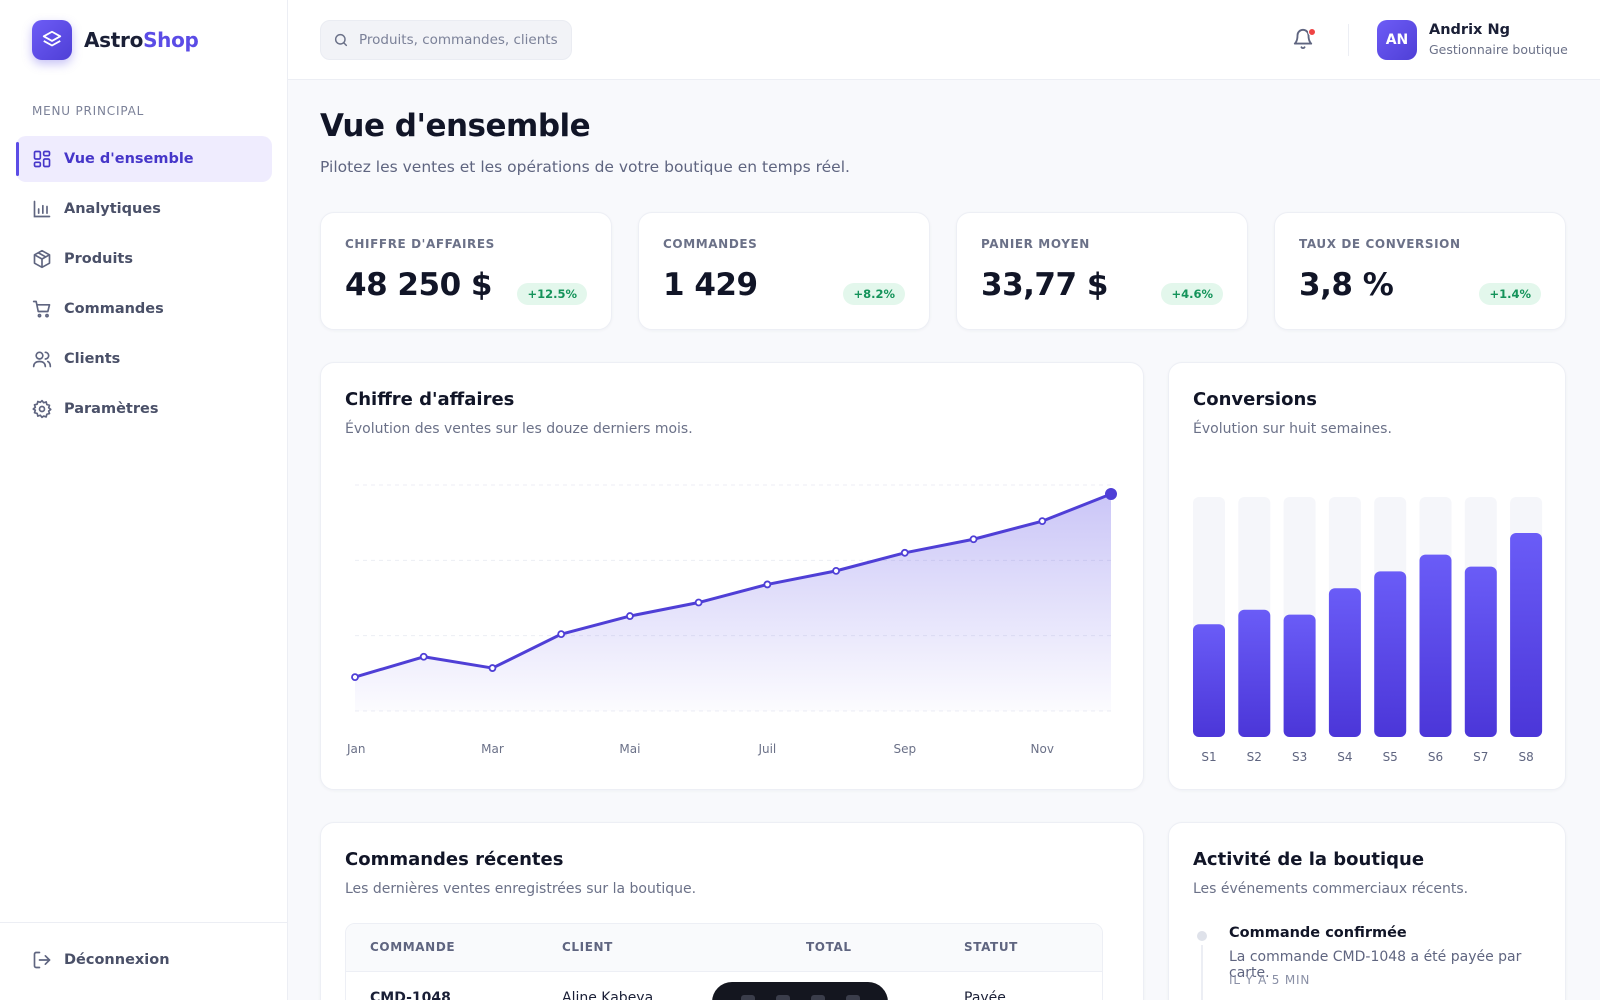  I want to click on conversion-bar-chart: S1 S2 S3 S4 S5 S6 S7 S8, so click(1368, 630).